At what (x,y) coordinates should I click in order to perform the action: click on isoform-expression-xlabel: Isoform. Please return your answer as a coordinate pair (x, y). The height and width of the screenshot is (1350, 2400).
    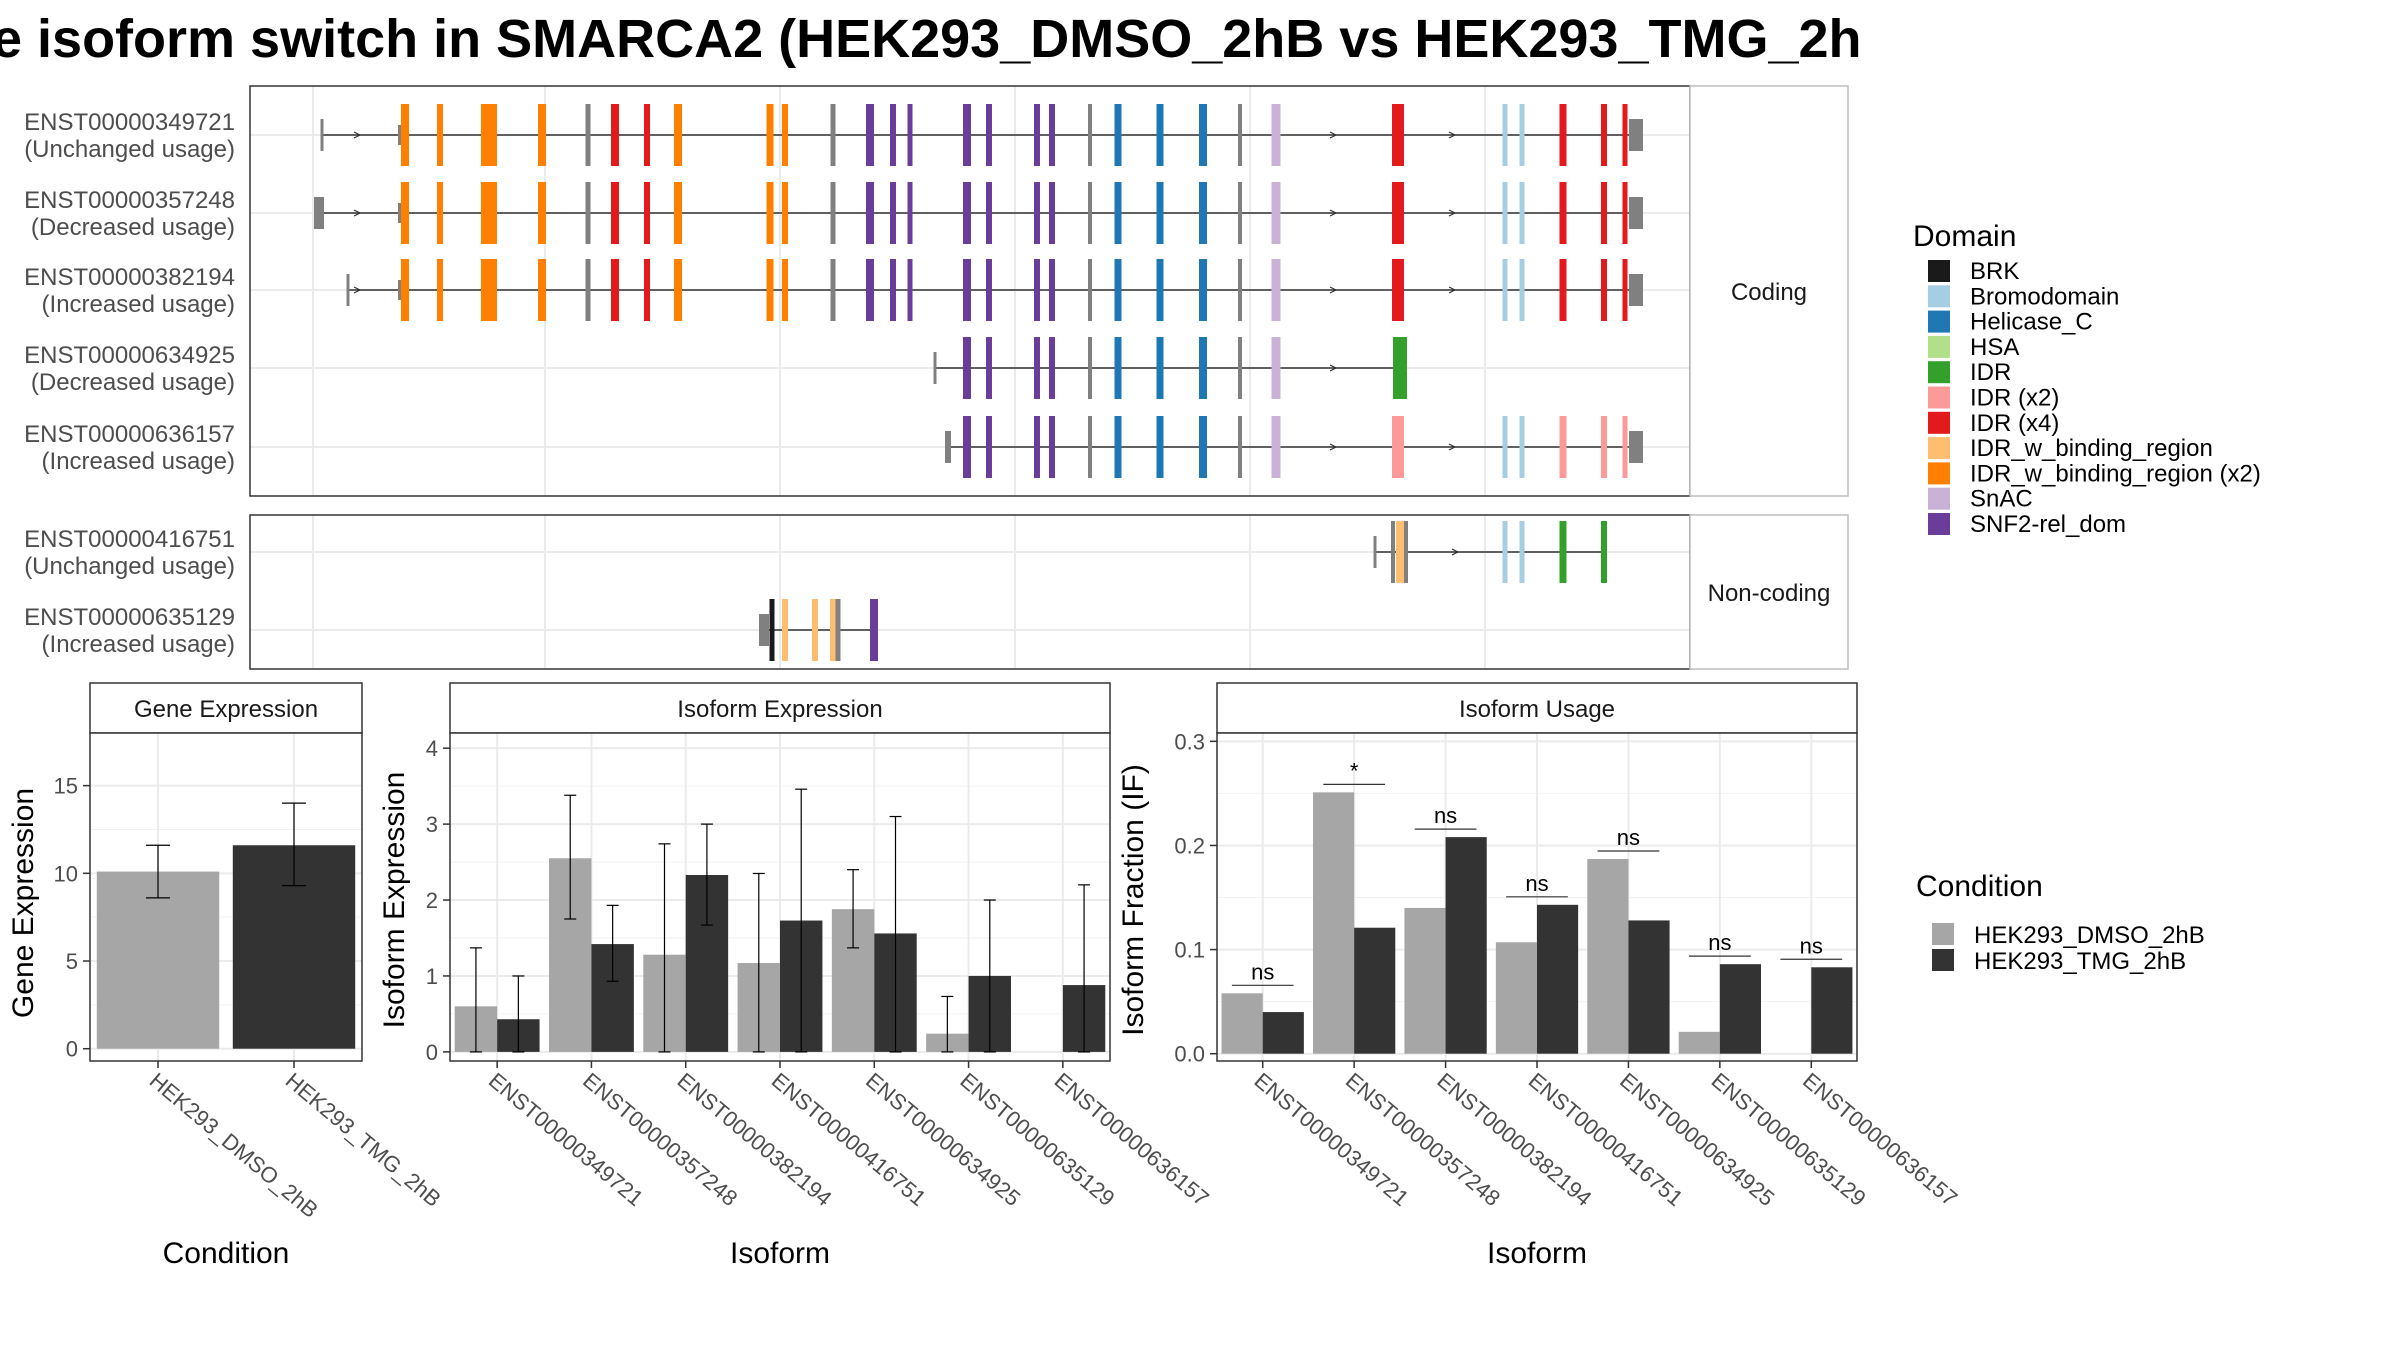
    Looking at the image, I should click on (780, 1253).